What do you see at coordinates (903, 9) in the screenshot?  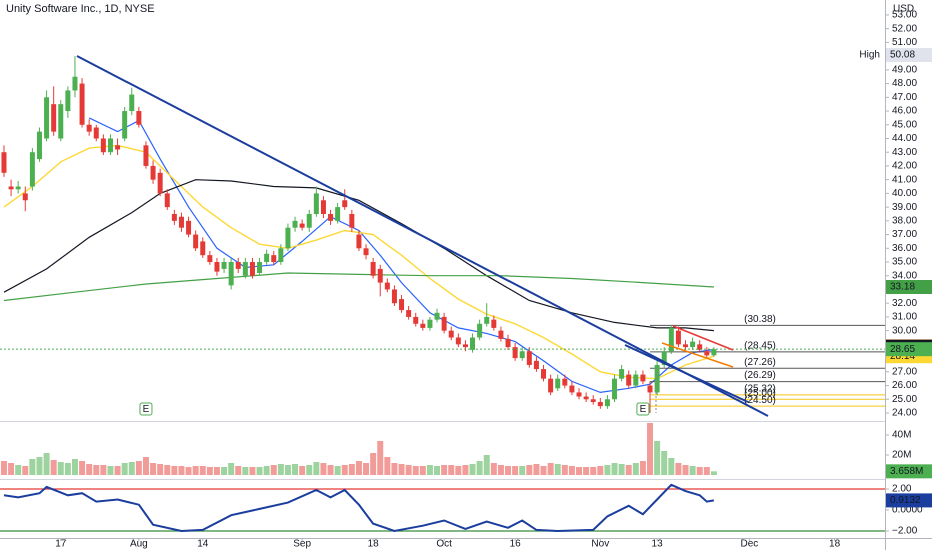 I see `currency: USD` at bounding box center [903, 9].